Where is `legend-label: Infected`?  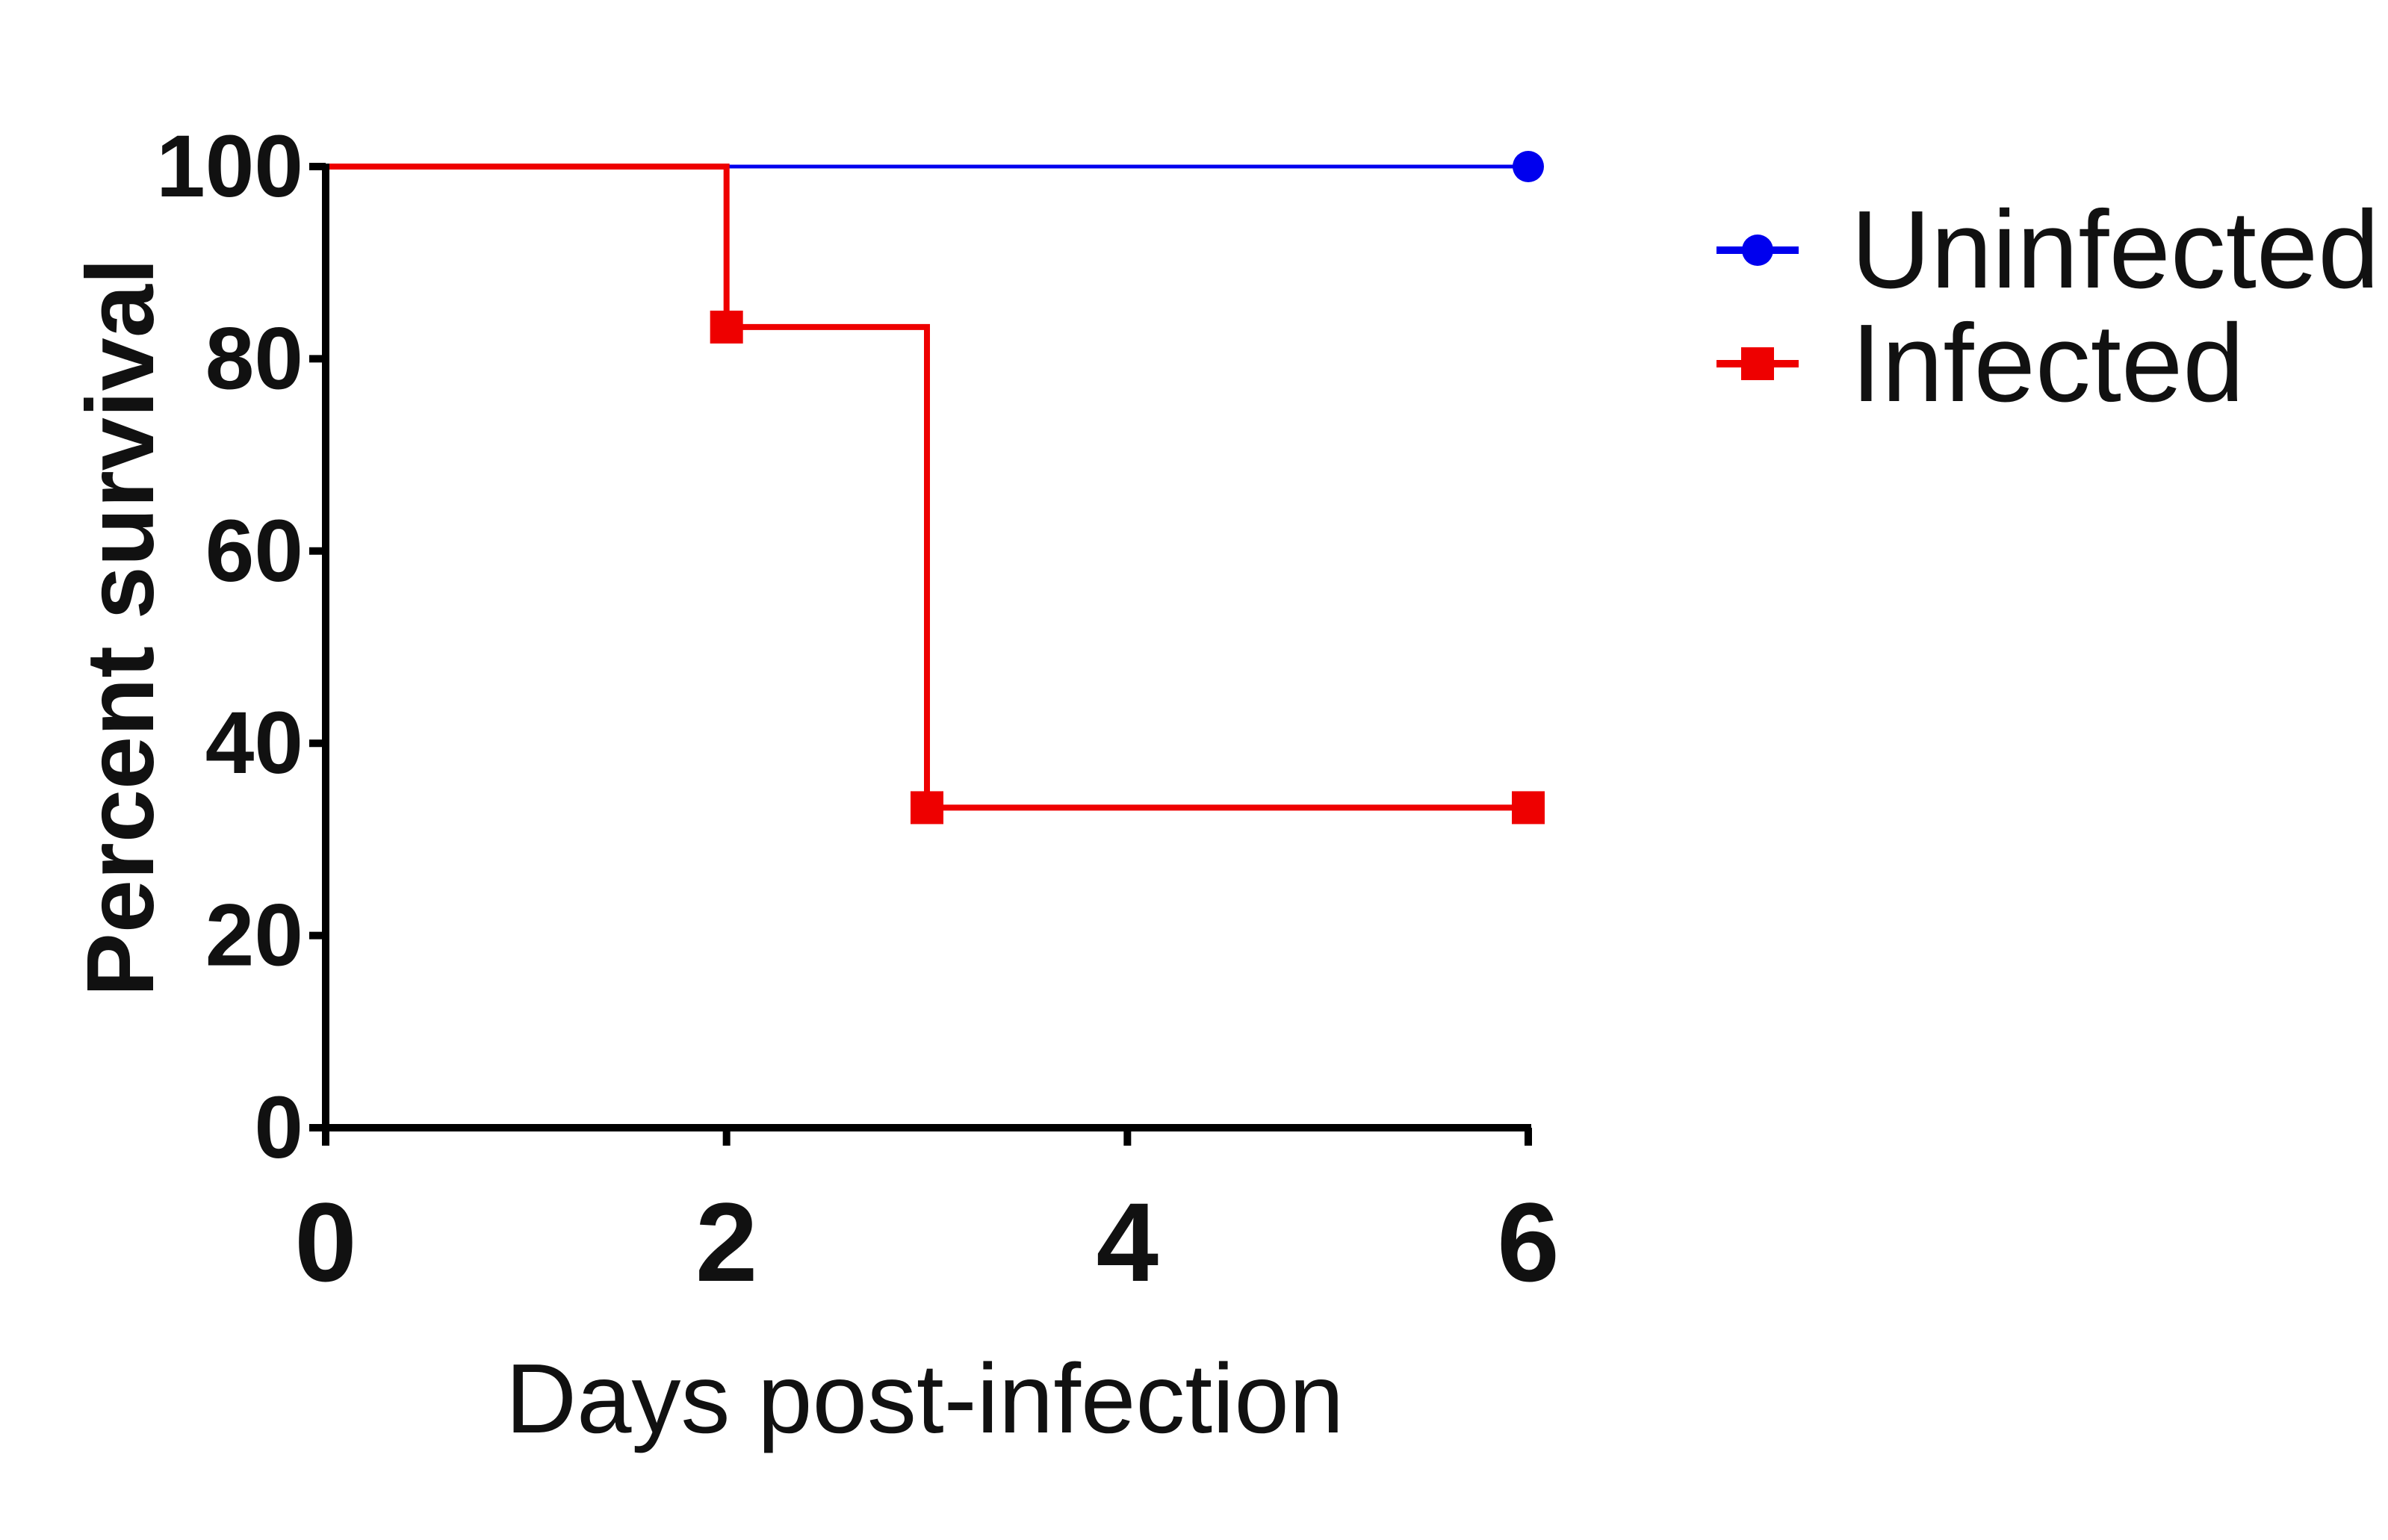
legend-label: Infected is located at coordinates (2048, 363).